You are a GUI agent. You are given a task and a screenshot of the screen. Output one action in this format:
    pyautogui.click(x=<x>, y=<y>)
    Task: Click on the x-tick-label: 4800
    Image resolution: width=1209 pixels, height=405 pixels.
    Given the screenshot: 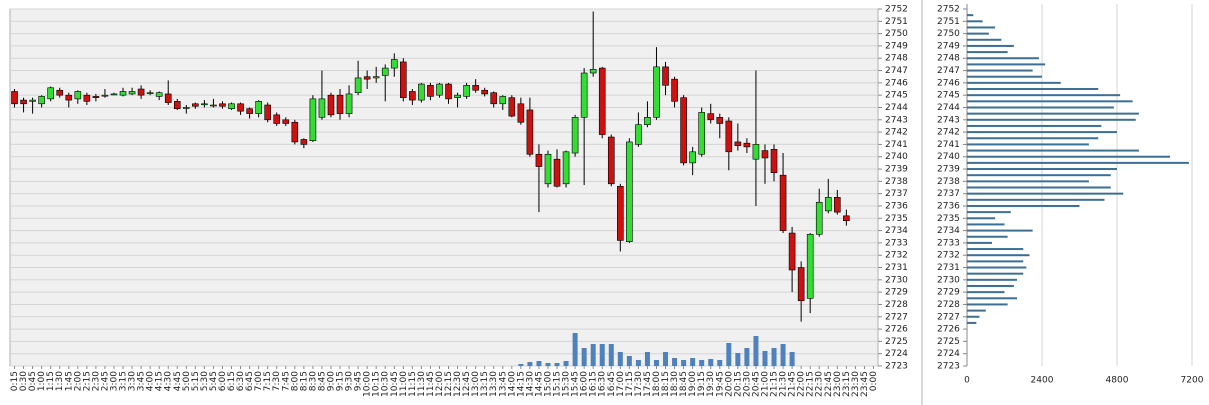 What is the action you would take?
    pyautogui.click(x=1117, y=381)
    